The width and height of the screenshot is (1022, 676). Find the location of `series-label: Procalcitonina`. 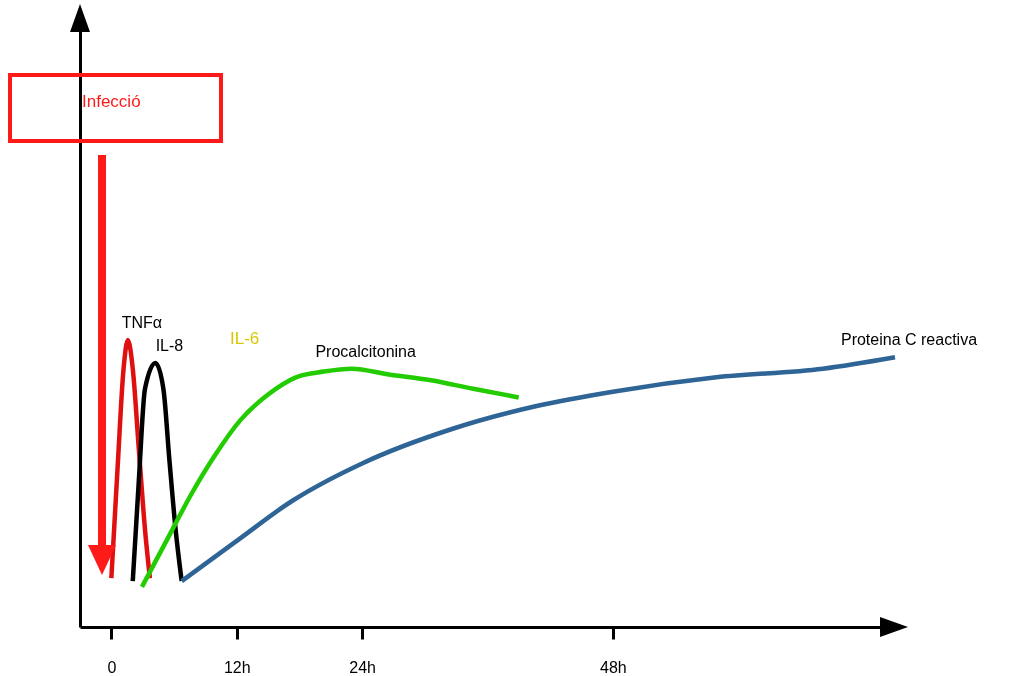

series-label: Procalcitonina is located at coordinates (366, 351).